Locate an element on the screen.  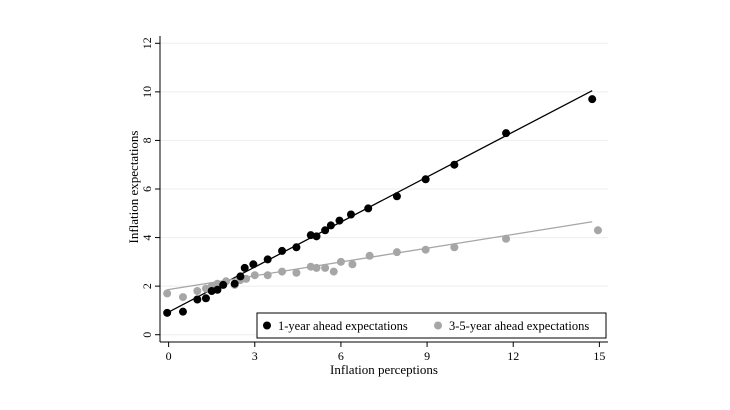
x-tick-label-15: 15 is located at coordinates (599, 356).